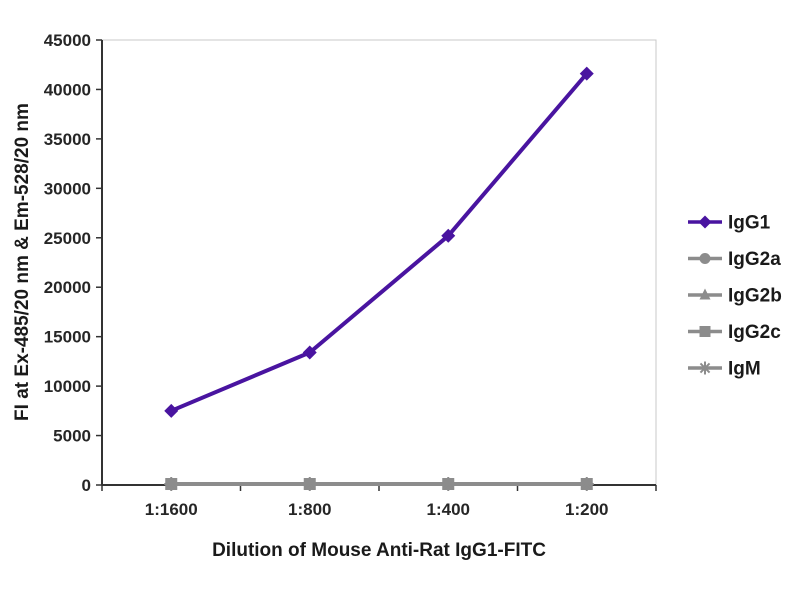 This screenshot has height=605, width=800. I want to click on legend-item-IgG2a: IgG2a, so click(734, 259).